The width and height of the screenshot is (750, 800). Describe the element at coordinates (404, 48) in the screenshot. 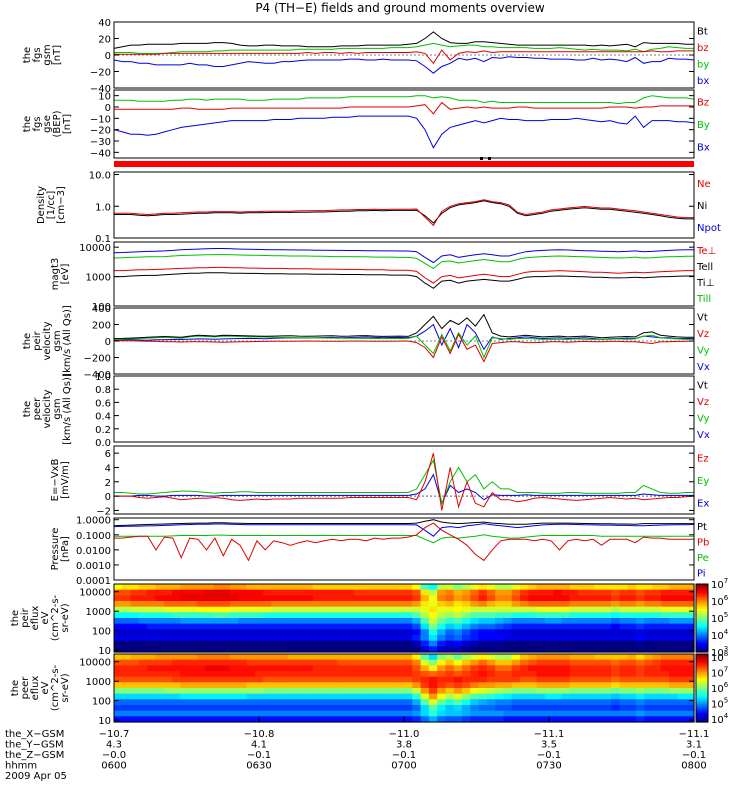

I see `series-line-by` at that location.